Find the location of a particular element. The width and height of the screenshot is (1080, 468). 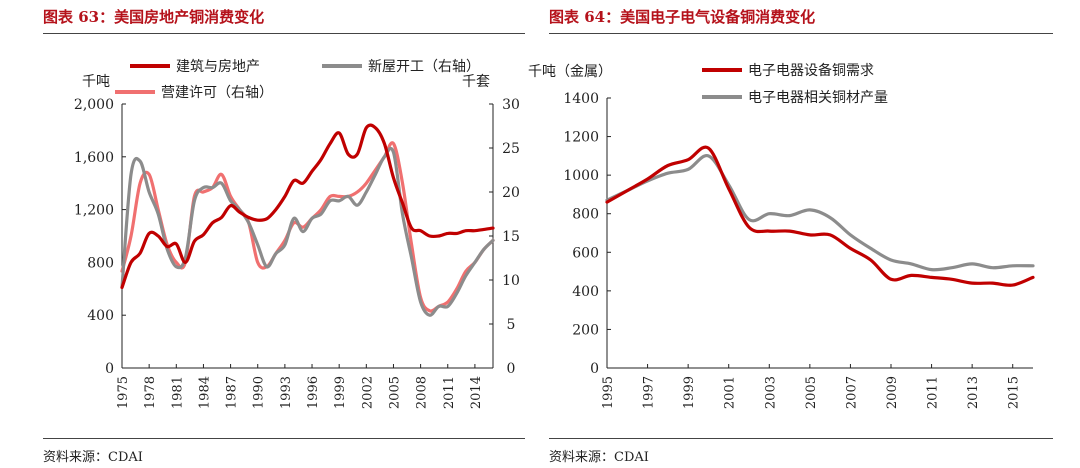

chart63-y2-tick-label: 10 is located at coordinates (511, 281).